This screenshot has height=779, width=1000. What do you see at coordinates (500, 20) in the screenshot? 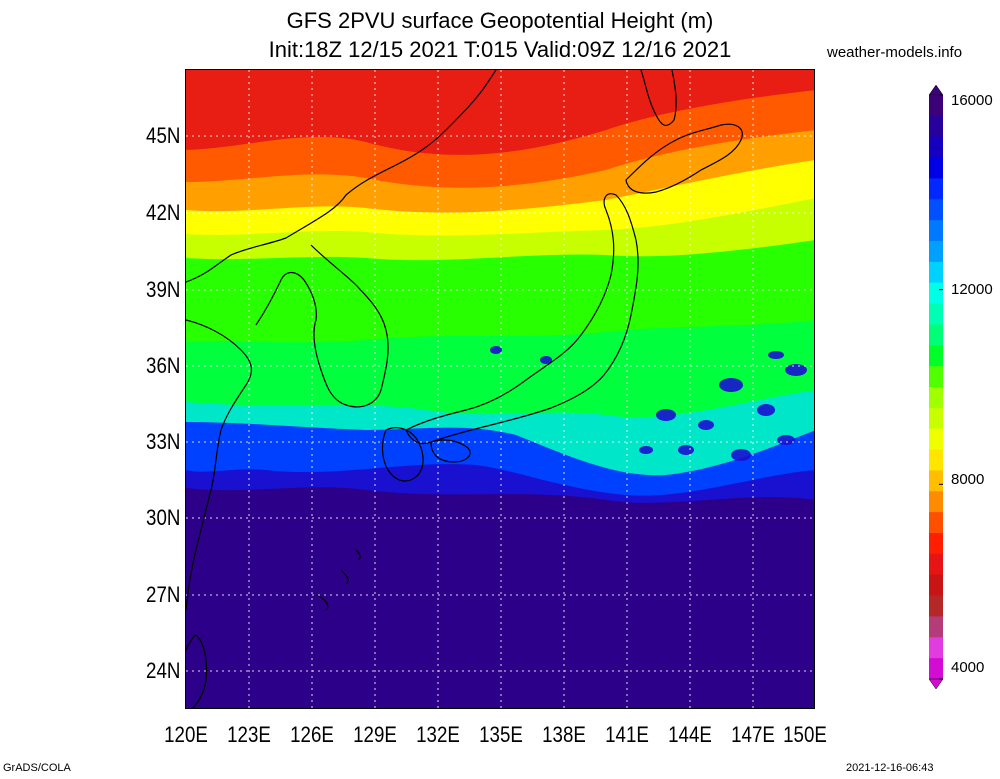
I see `map-title: GFS 2PVU surface Geopotential Height (m)` at bounding box center [500, 20].